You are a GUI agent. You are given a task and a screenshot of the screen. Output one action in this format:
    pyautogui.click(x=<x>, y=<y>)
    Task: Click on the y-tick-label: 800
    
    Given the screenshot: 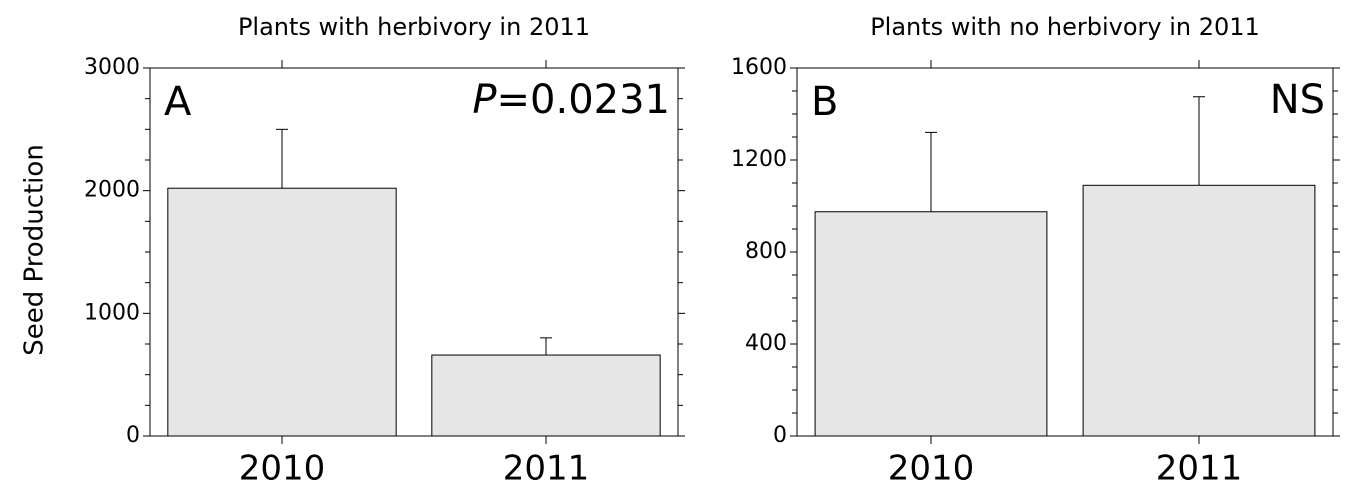 What is the action you would take?
    pyautogui.click(x=766, y=251)
    